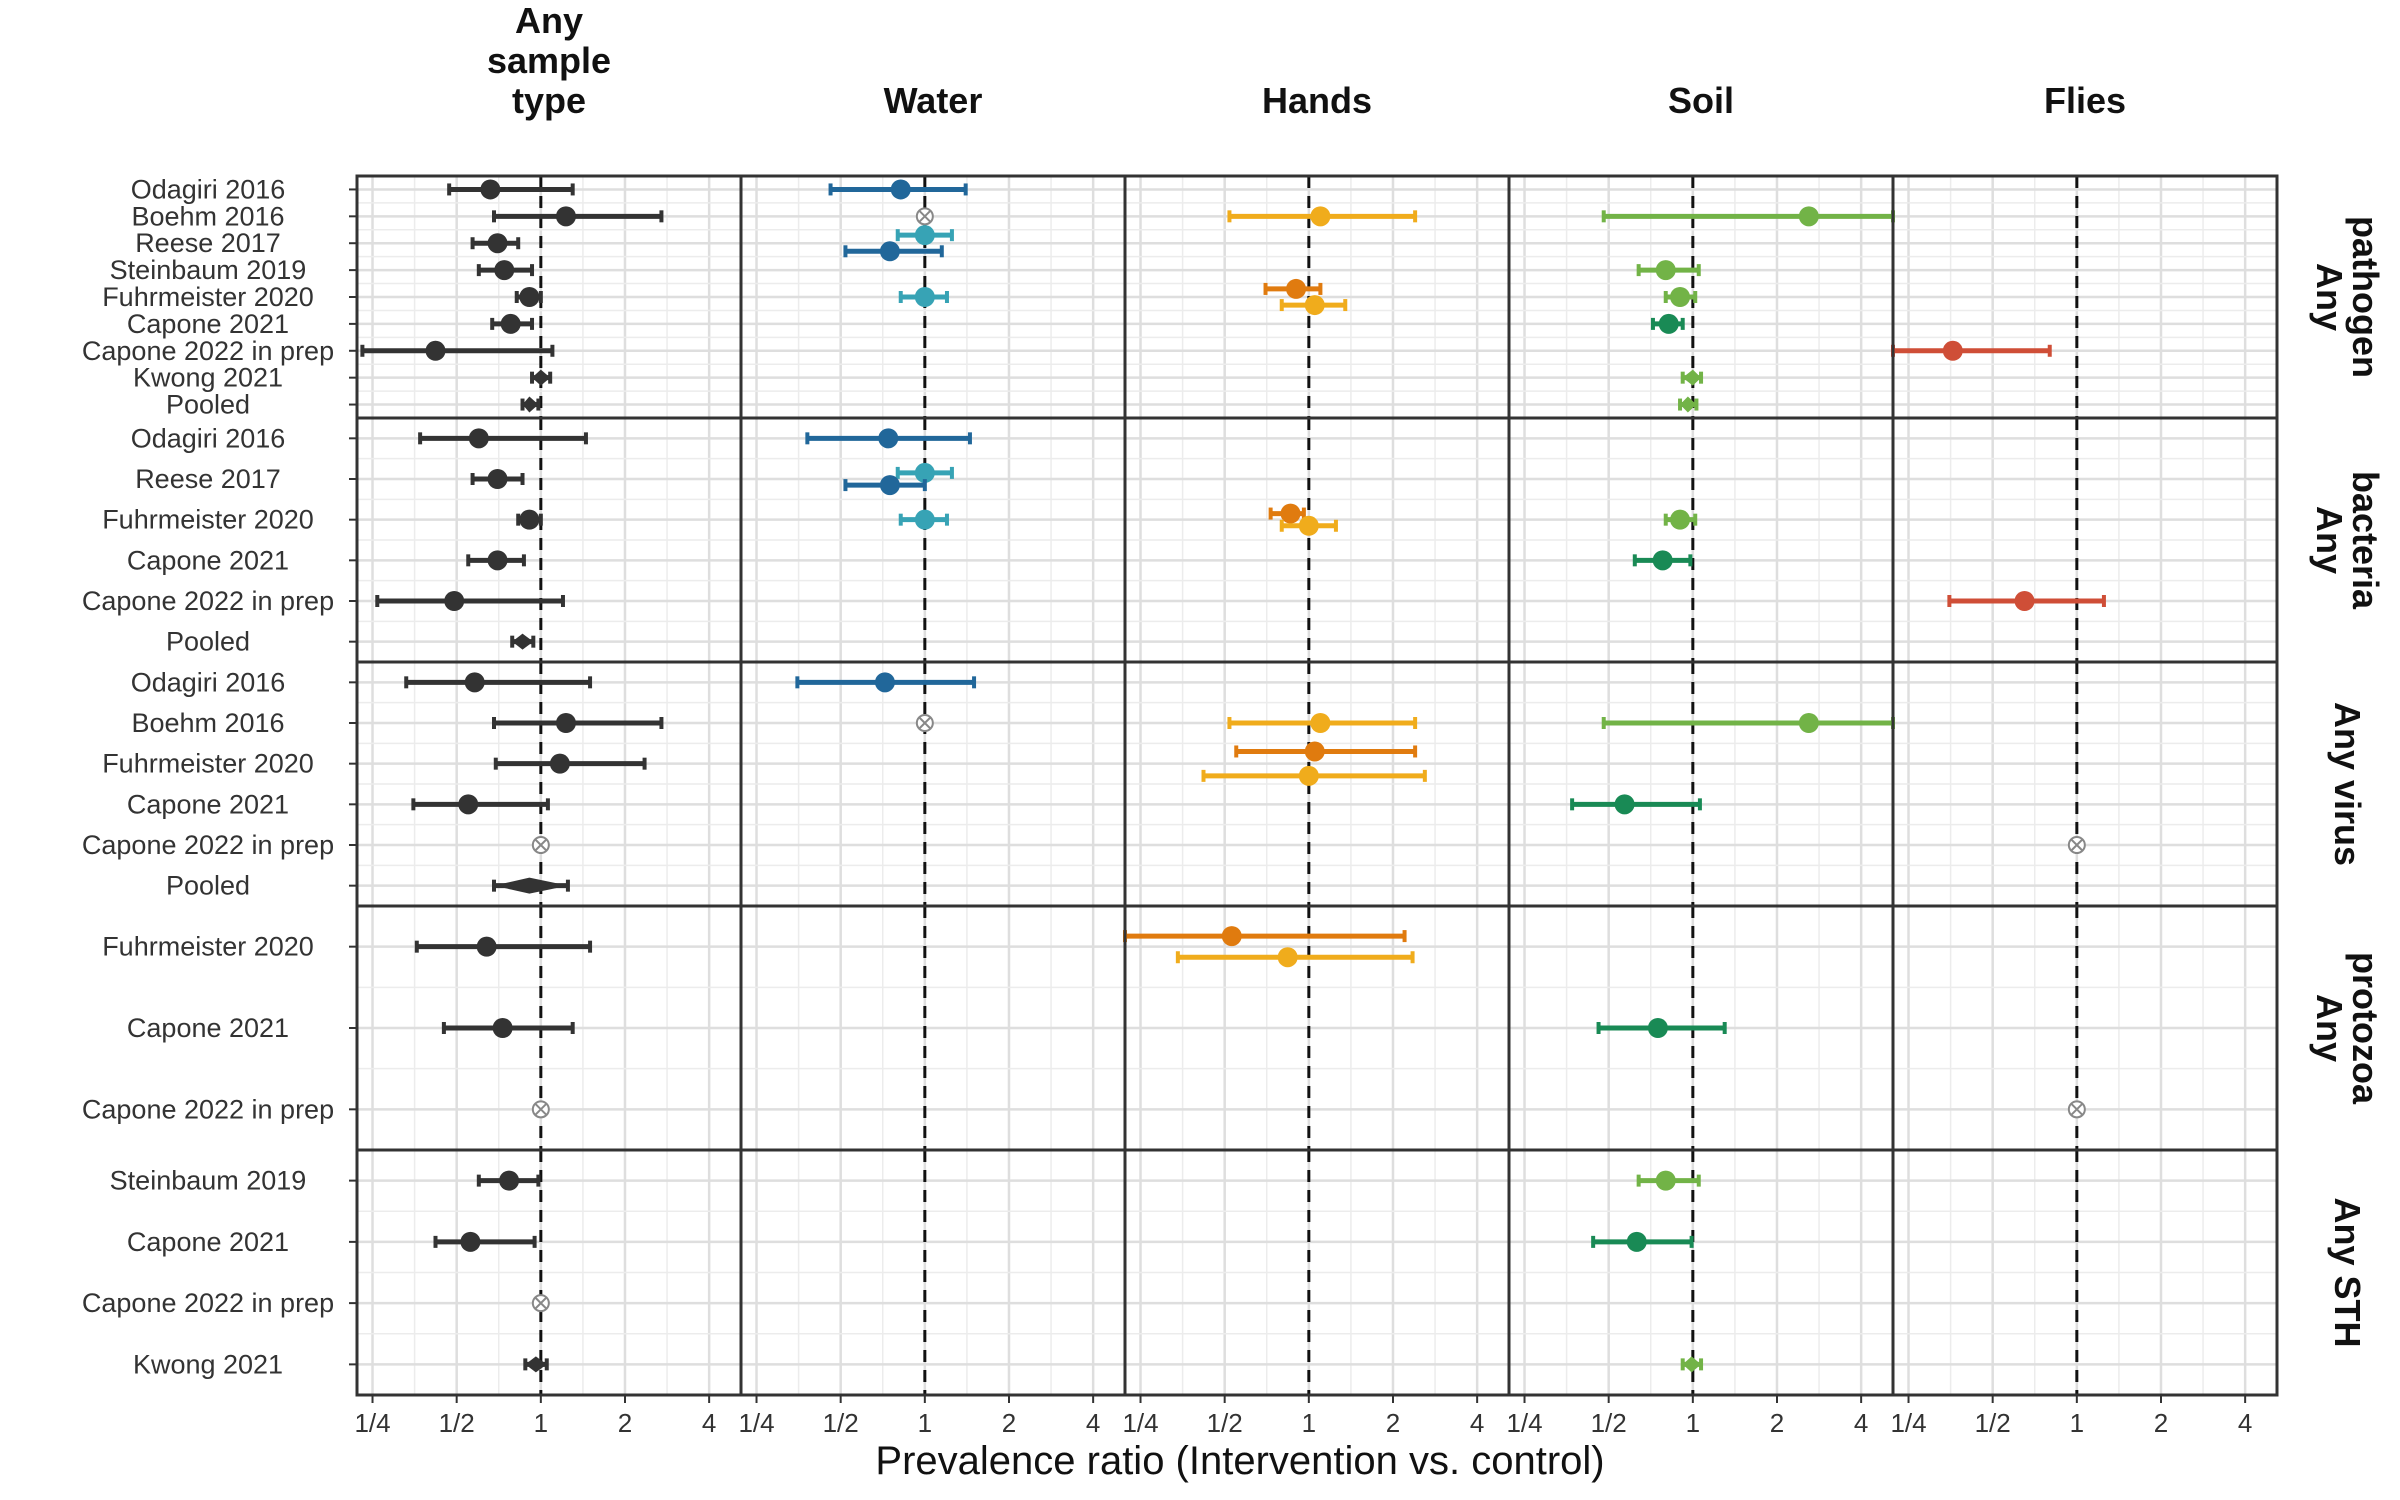 The height and width of the screenshot is (1500, 2400). What do you see at coordinates (549, 20) in the screenshot?
I see `column-title-line: Any` at bounding box center [549, 20].